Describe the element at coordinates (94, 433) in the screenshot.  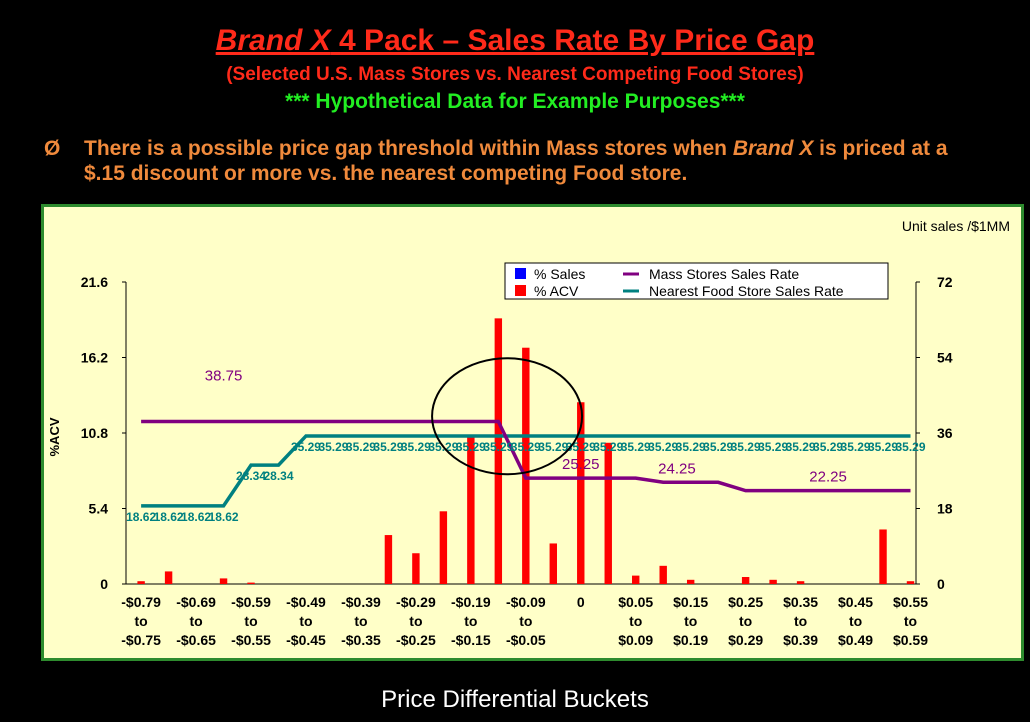
I see `y-left-tick-label: 10.8` at that location.